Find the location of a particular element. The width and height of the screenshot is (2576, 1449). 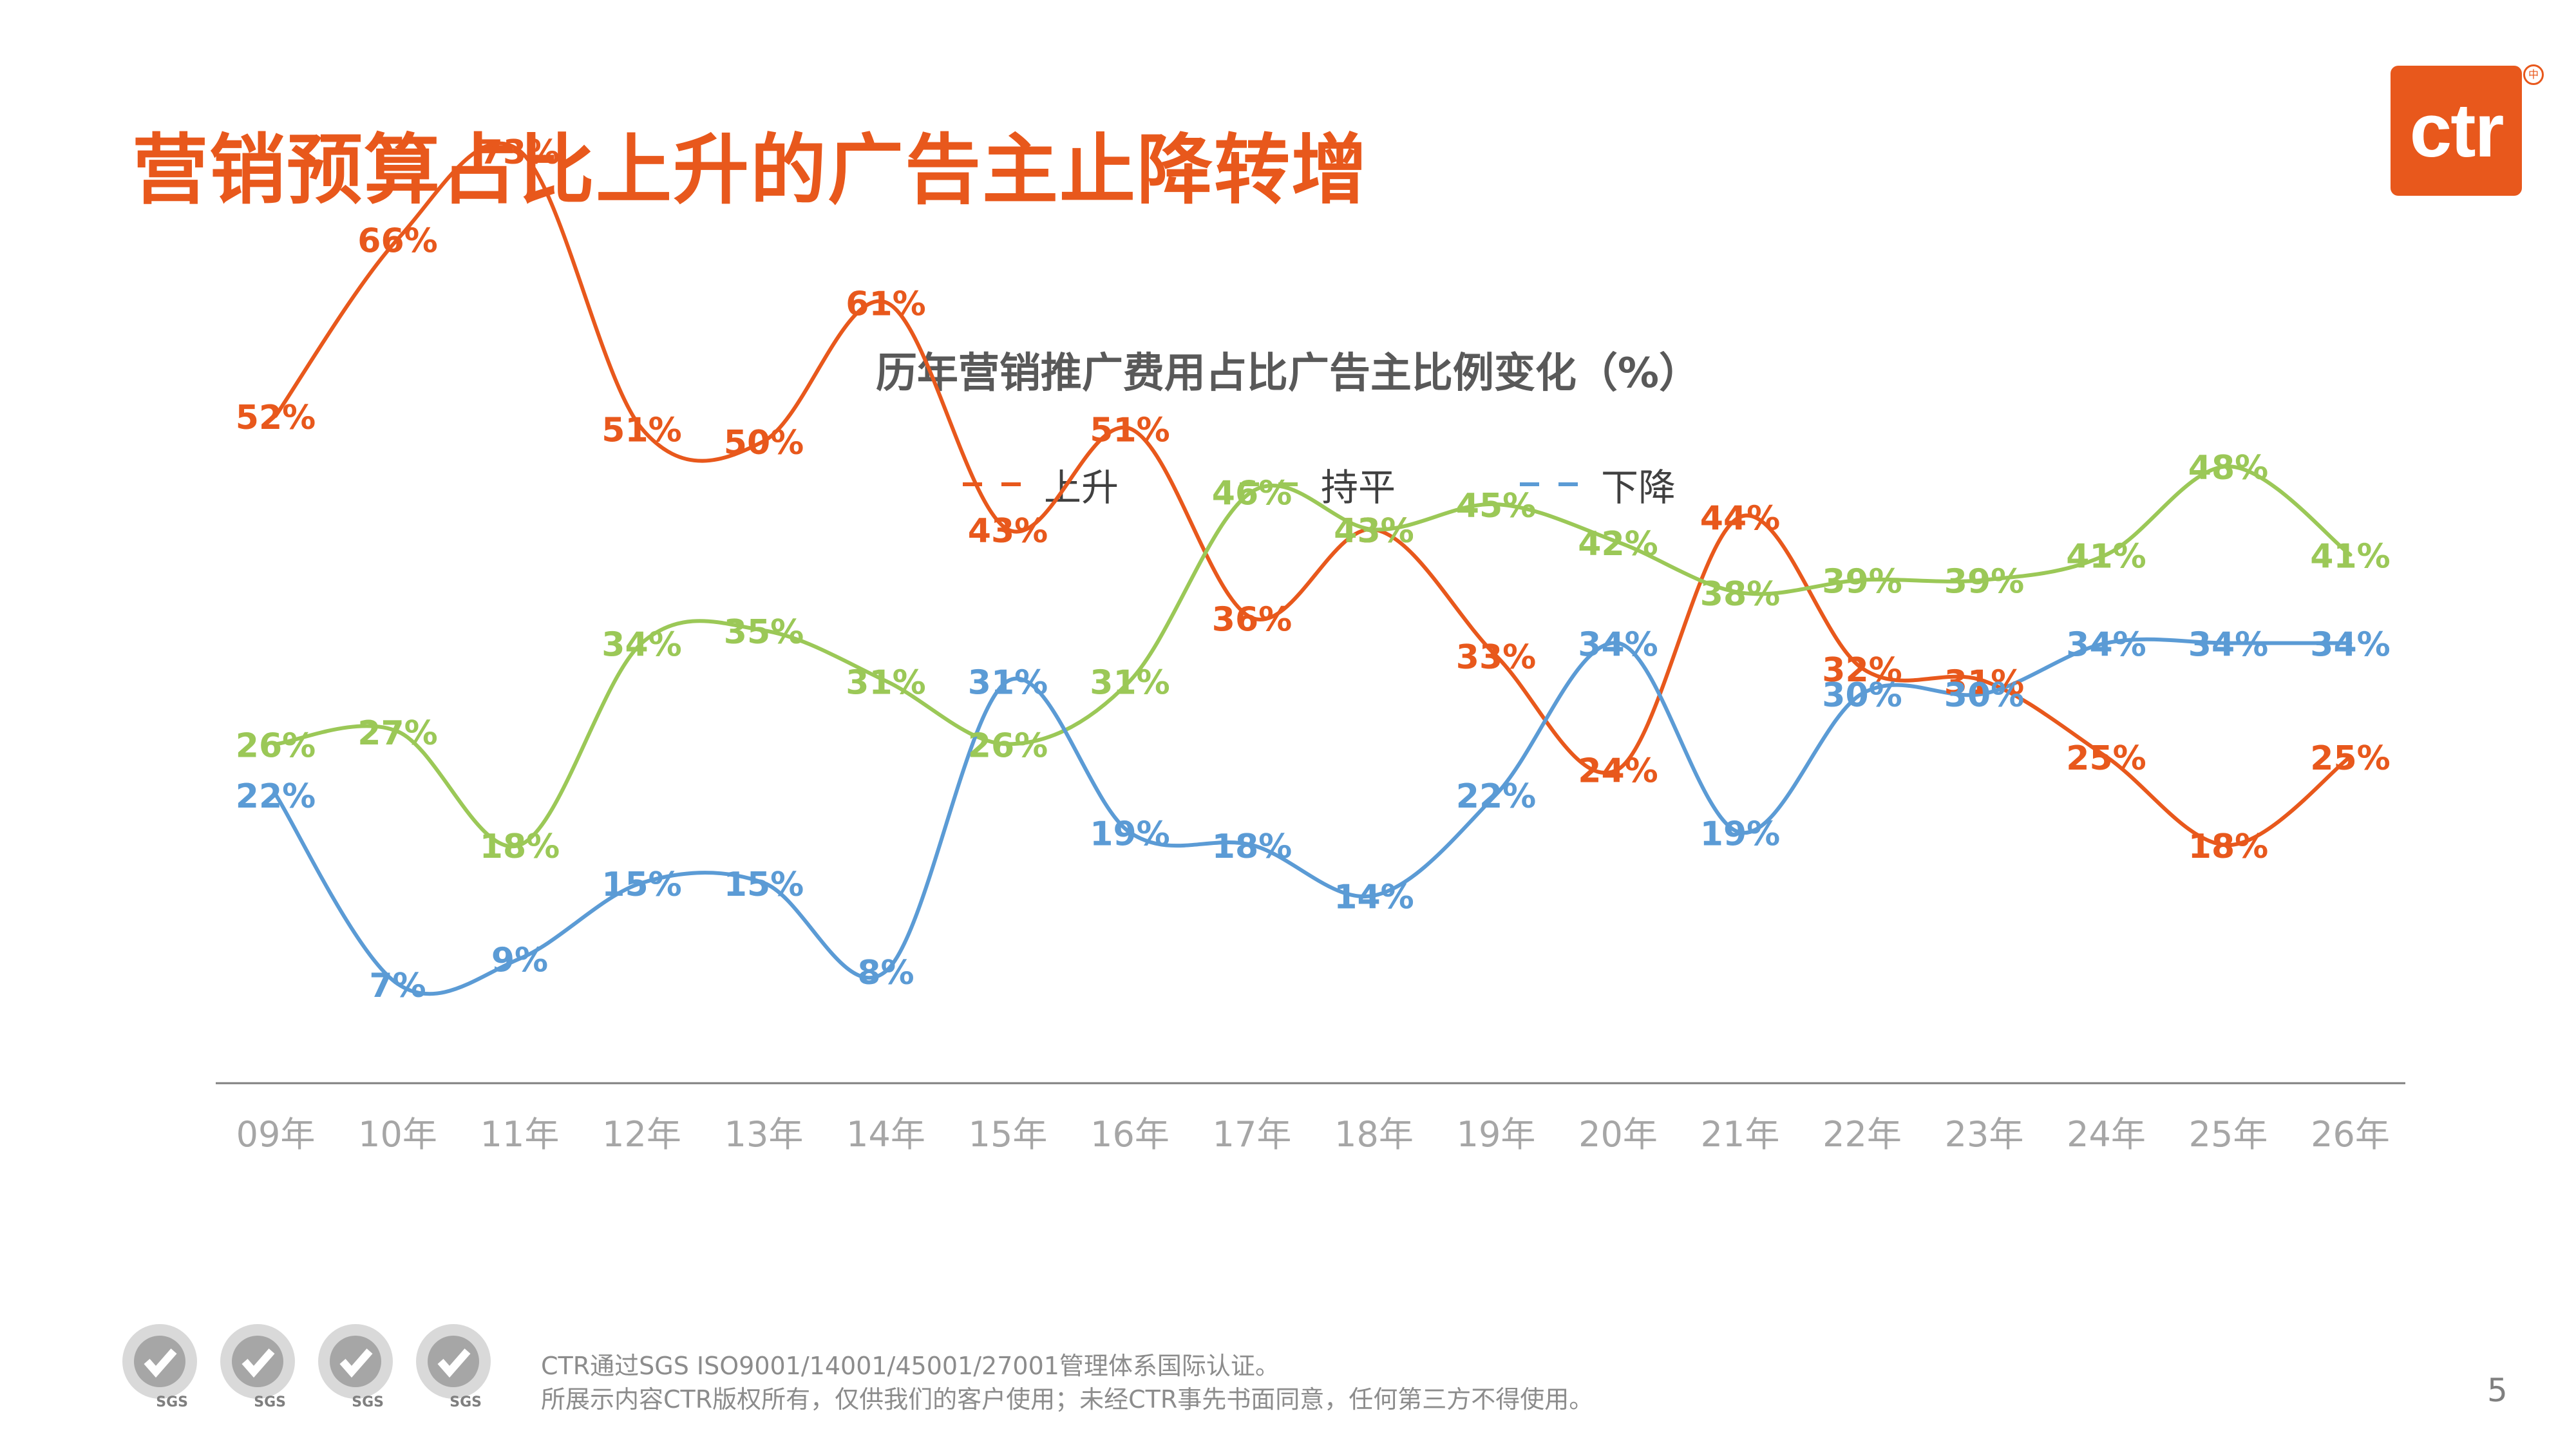

data-label: 35% is located at coordinates (764, 633).